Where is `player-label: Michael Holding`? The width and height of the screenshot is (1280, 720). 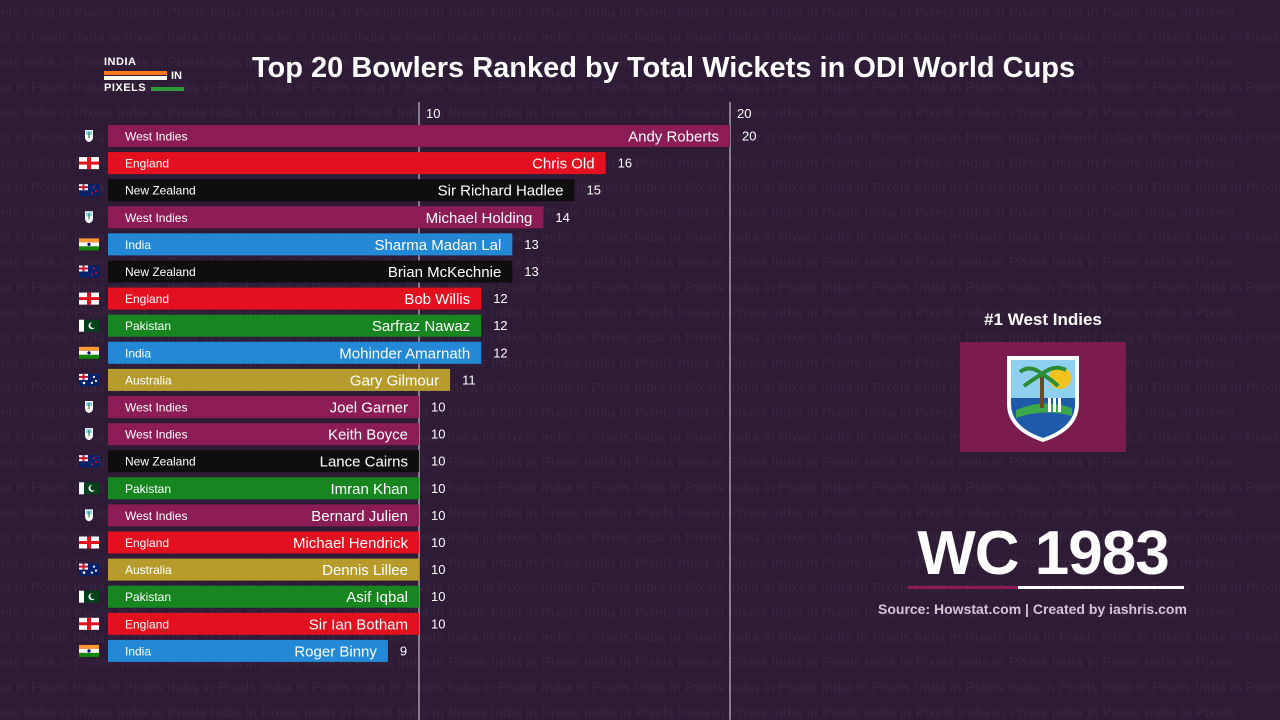 player-label: Michael Holding is located at coordinates (479, 218).